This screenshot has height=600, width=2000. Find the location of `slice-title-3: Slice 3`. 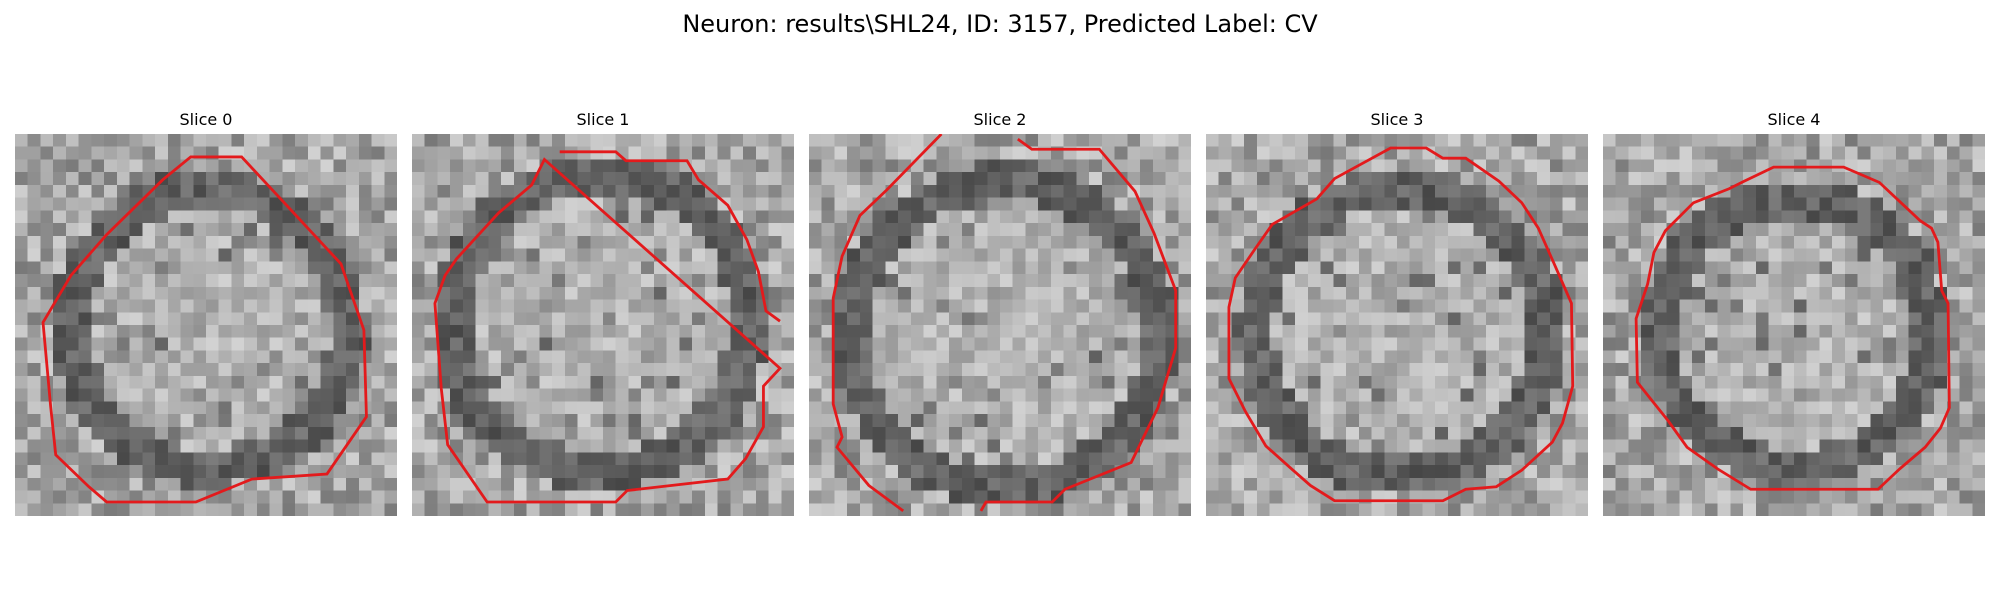

slice-title-3: Slice 3 is located at coordinates (1397, 119).